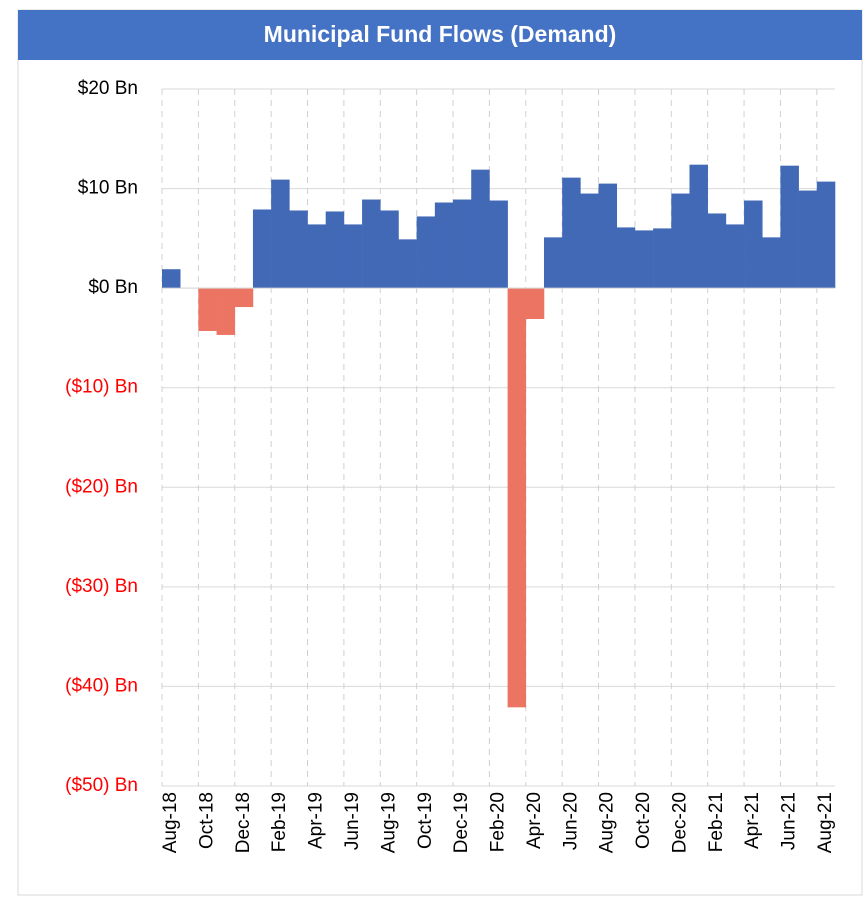 The image size is (868, 901). I want to click on x-tick-label: Aug-19, so click(388, 822).